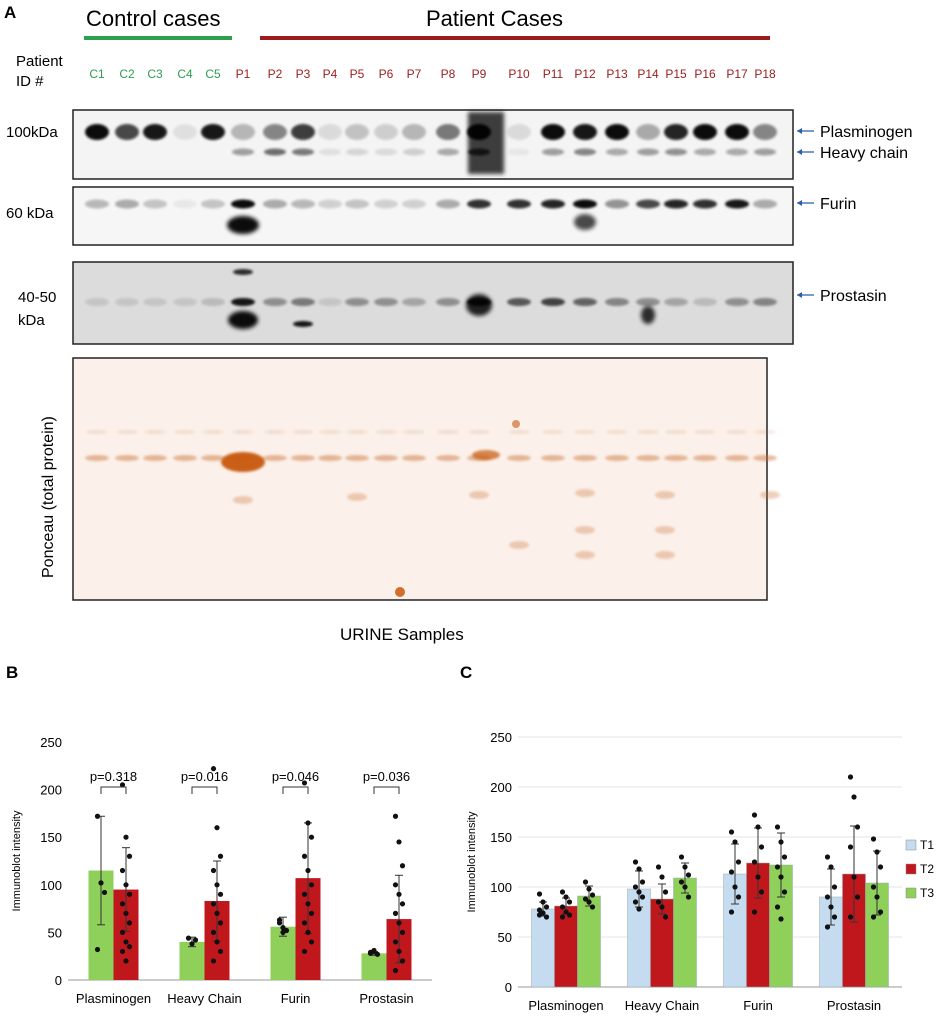  Describe the element at coordinates (374, 966) in the screenshot. I see `bar` at that location.